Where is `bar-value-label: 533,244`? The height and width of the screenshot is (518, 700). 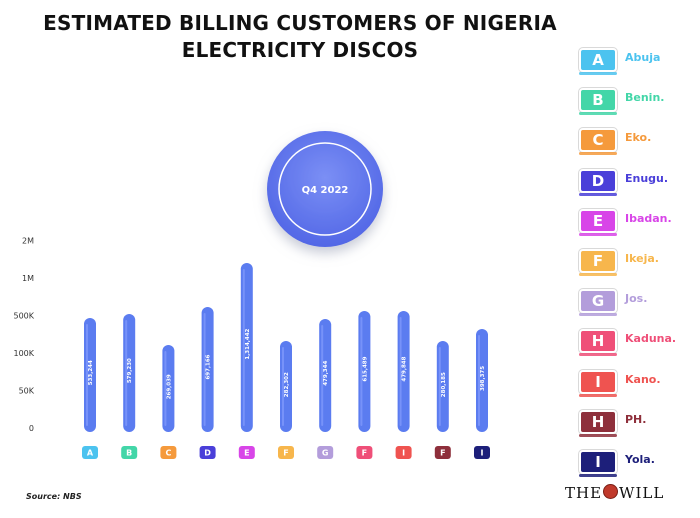
bar-value-label: 533,244 is located at coordinates (91, 372).